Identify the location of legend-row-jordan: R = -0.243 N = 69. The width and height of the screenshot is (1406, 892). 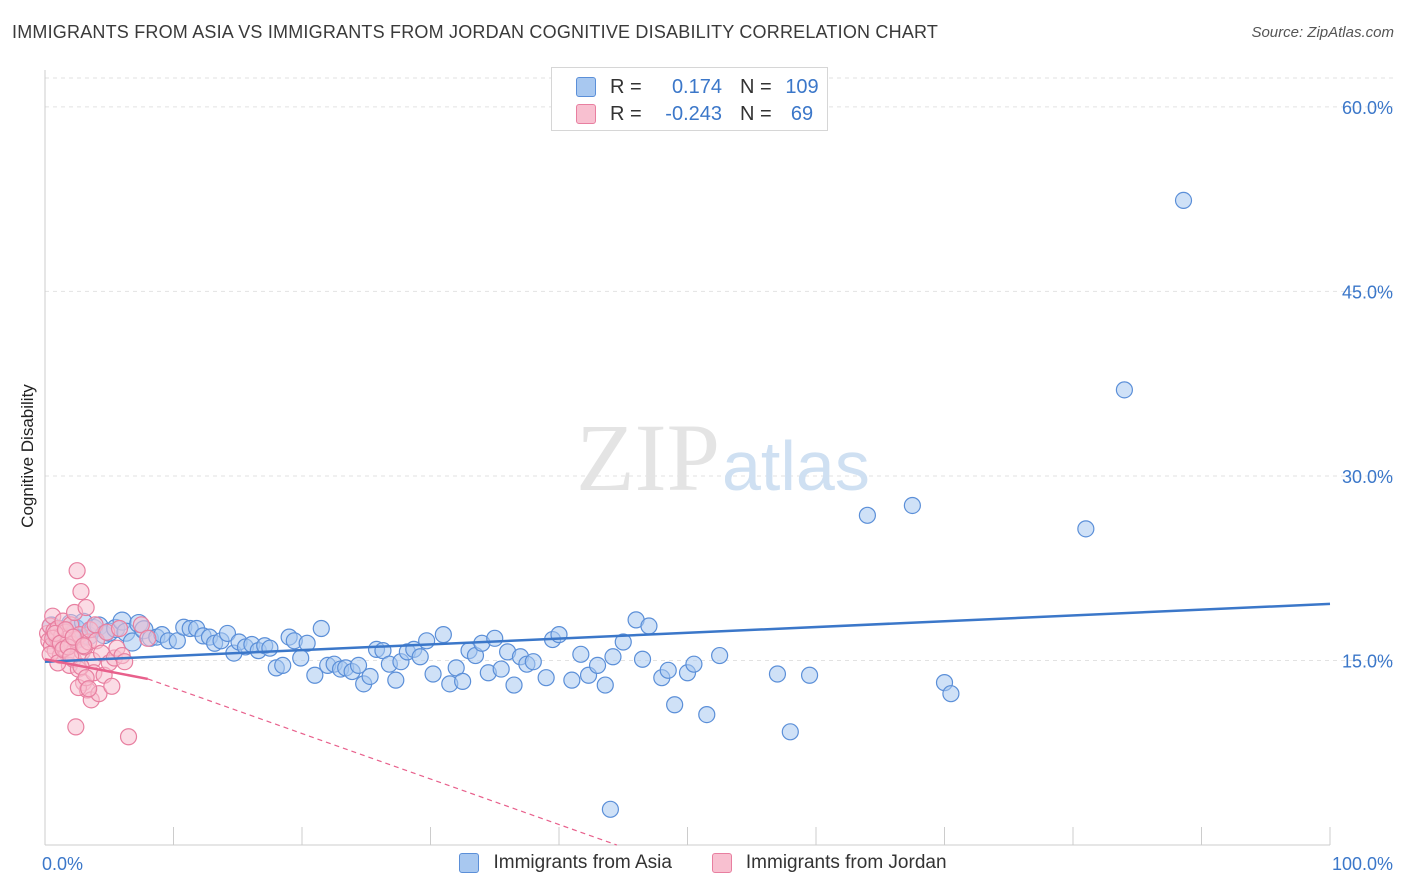
(701, 114).